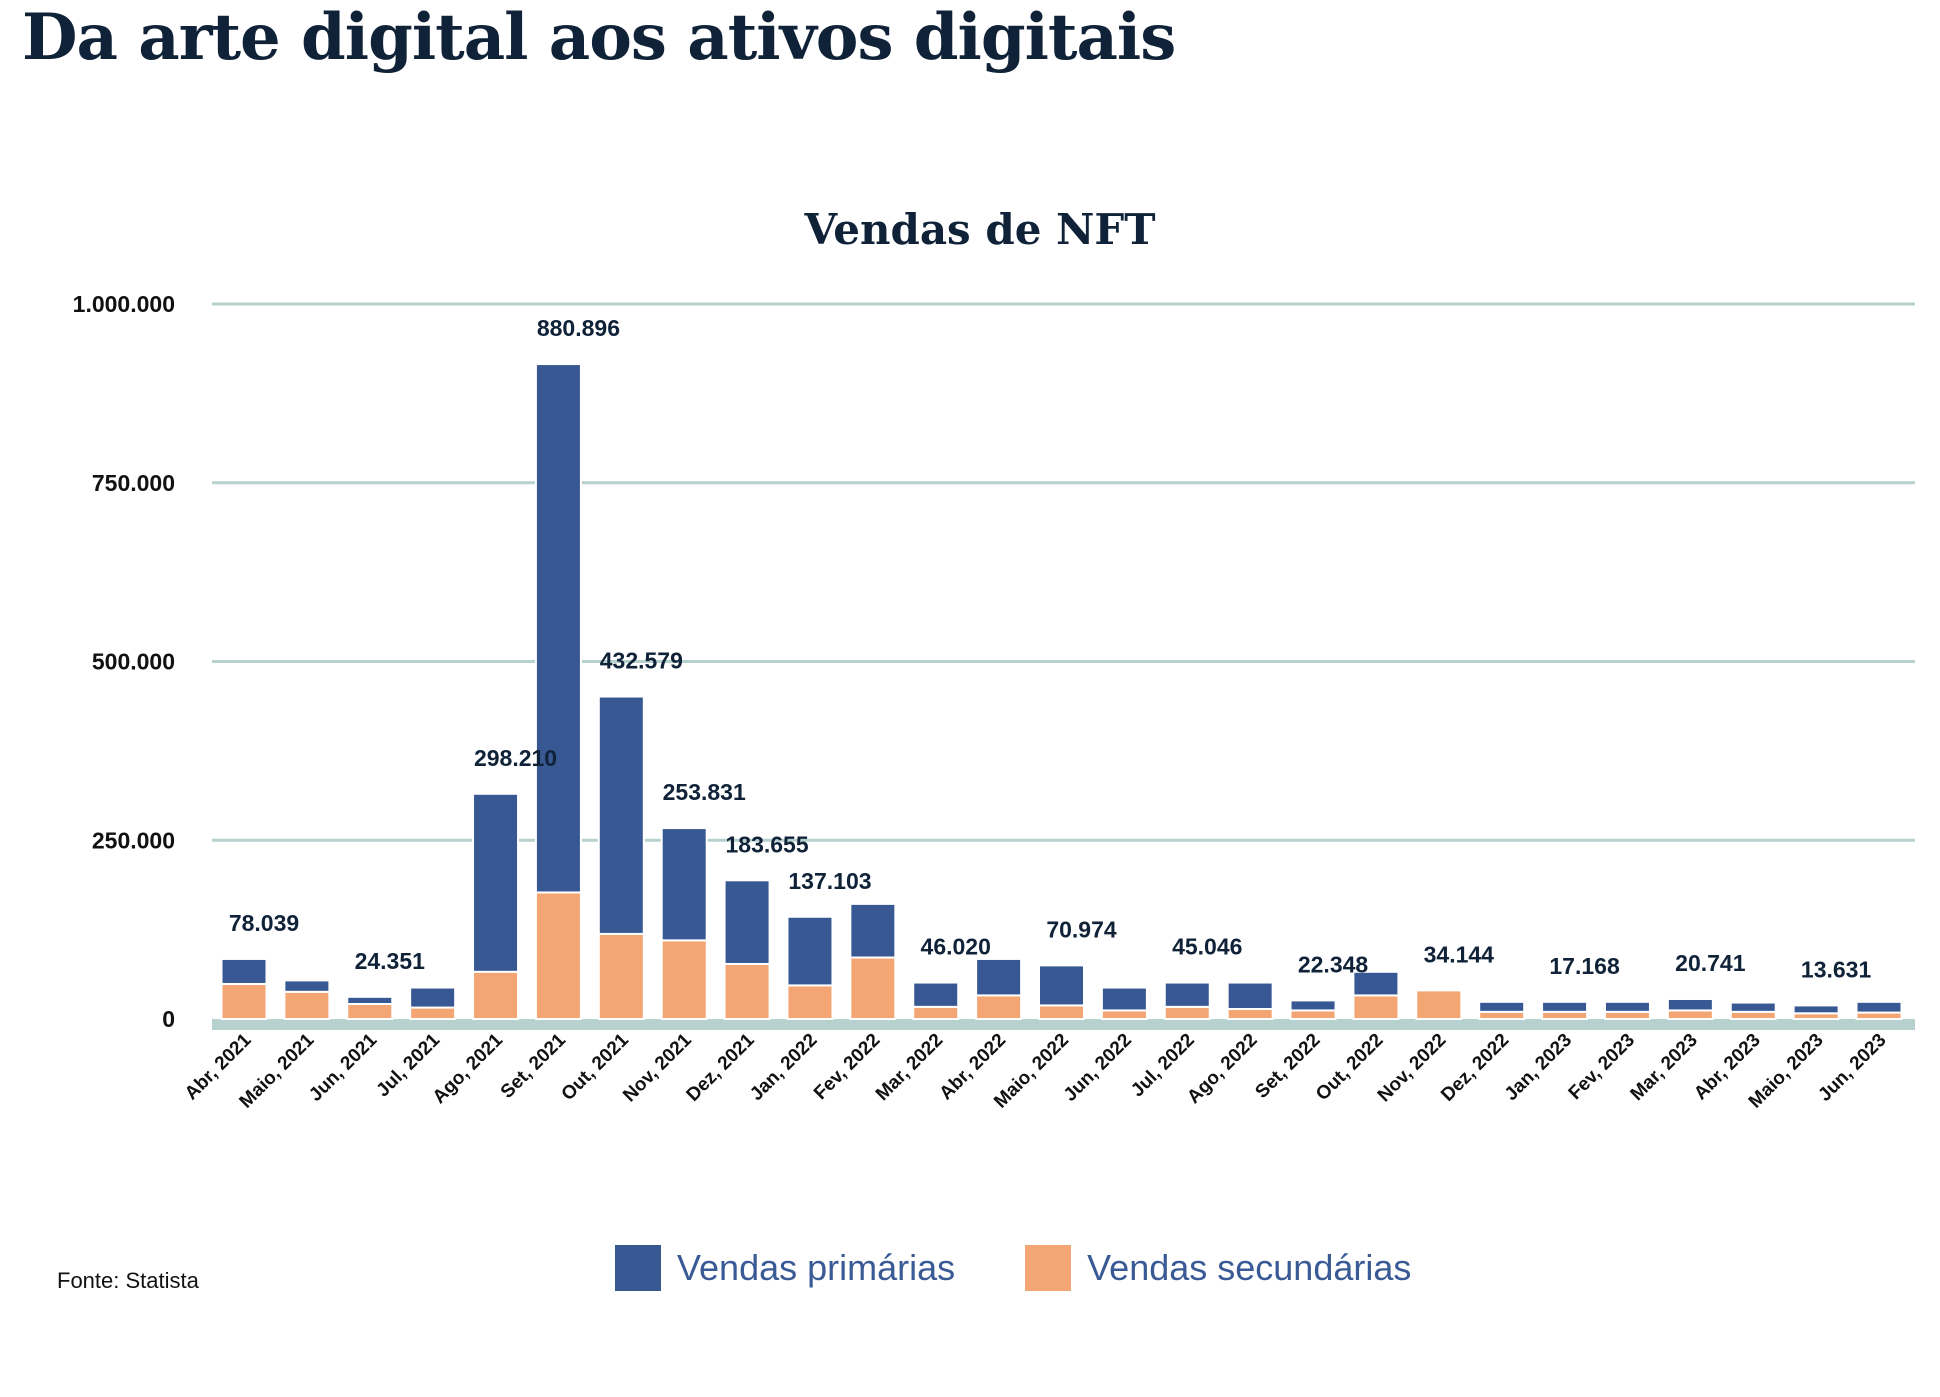  I want to click on x-tick-label: Dez, 2021, so click(721, 1067).